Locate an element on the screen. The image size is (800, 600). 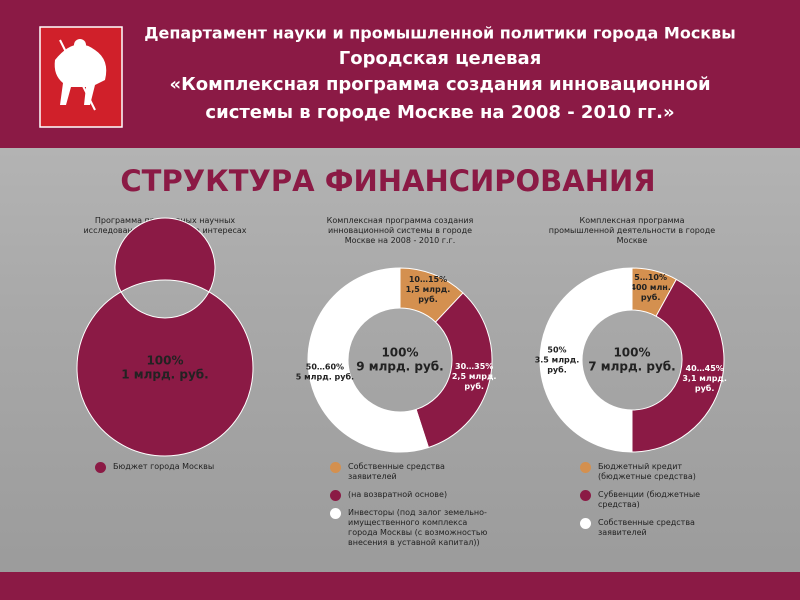
legend-label: (на возвратной основе) is located at coordinates (398, 494).